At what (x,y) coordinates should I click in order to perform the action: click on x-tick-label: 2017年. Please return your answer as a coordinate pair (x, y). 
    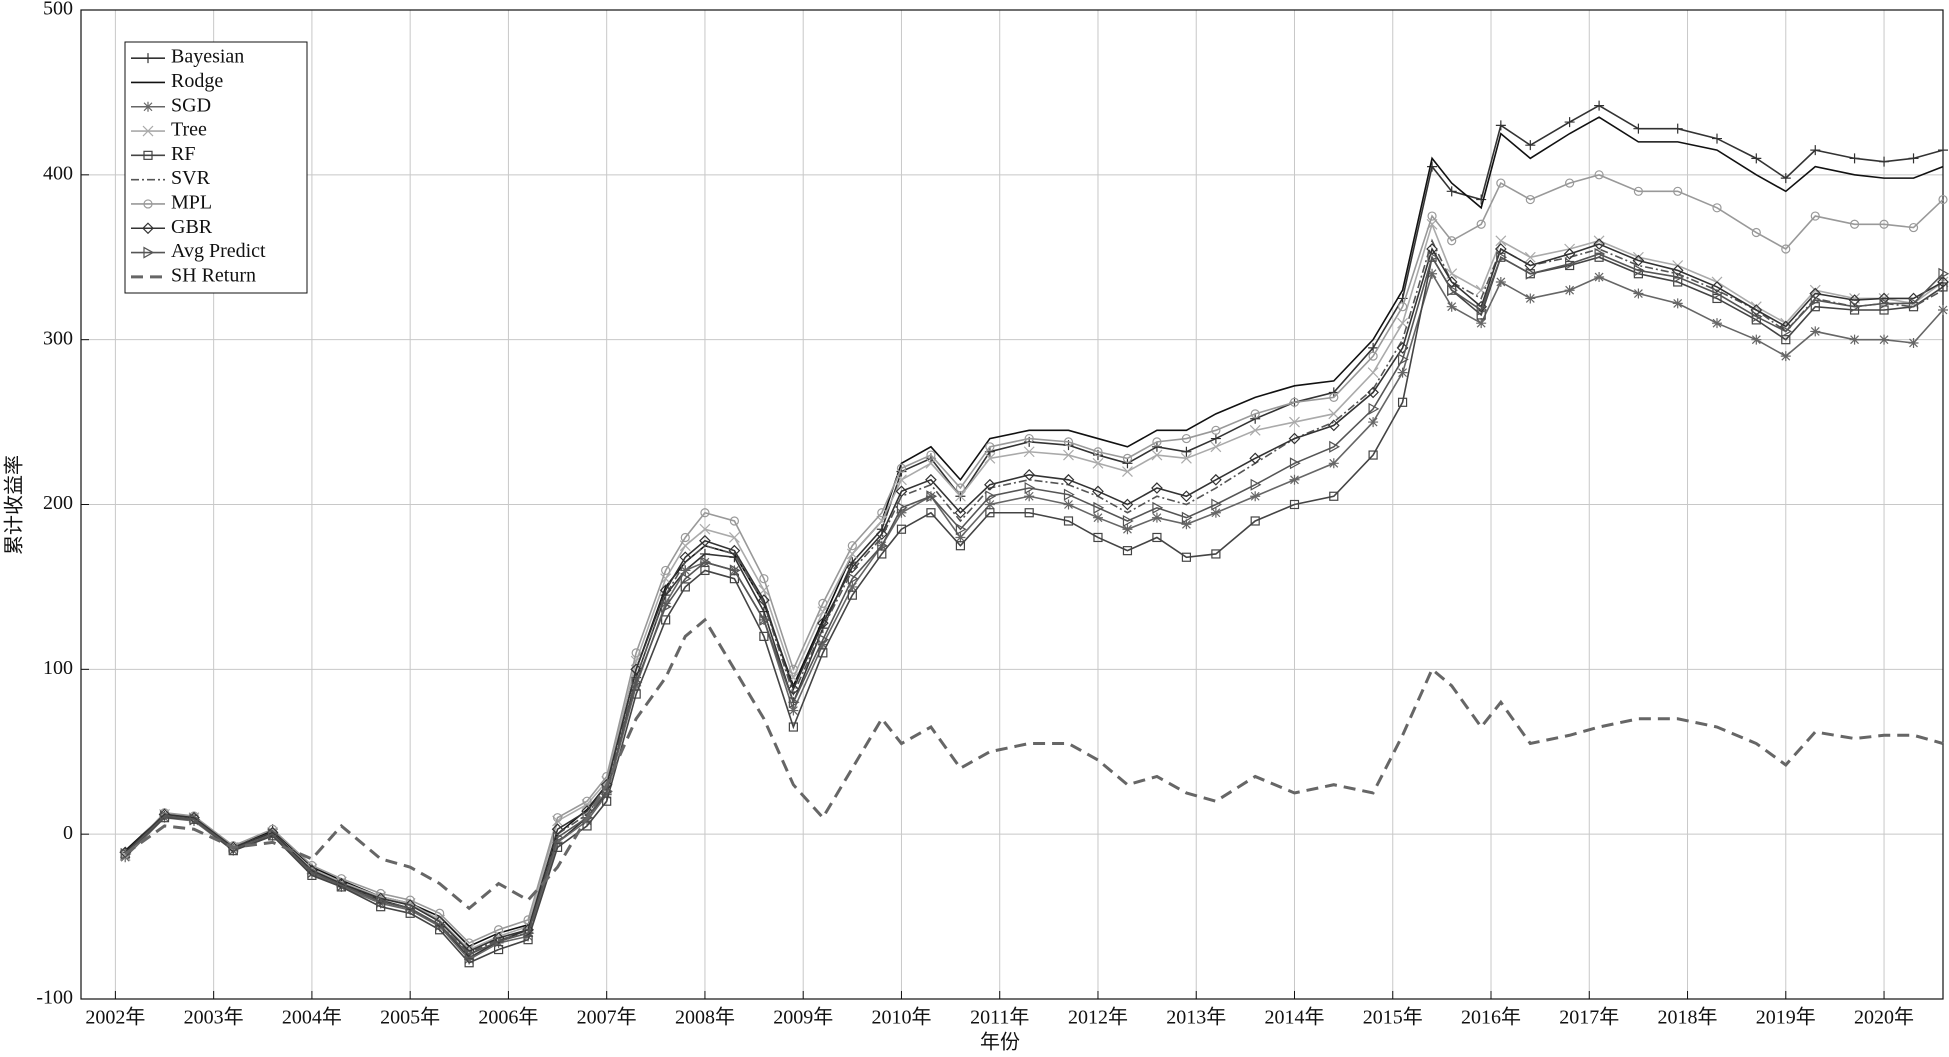
    Looking at the image, I should click on (1589, 1017).